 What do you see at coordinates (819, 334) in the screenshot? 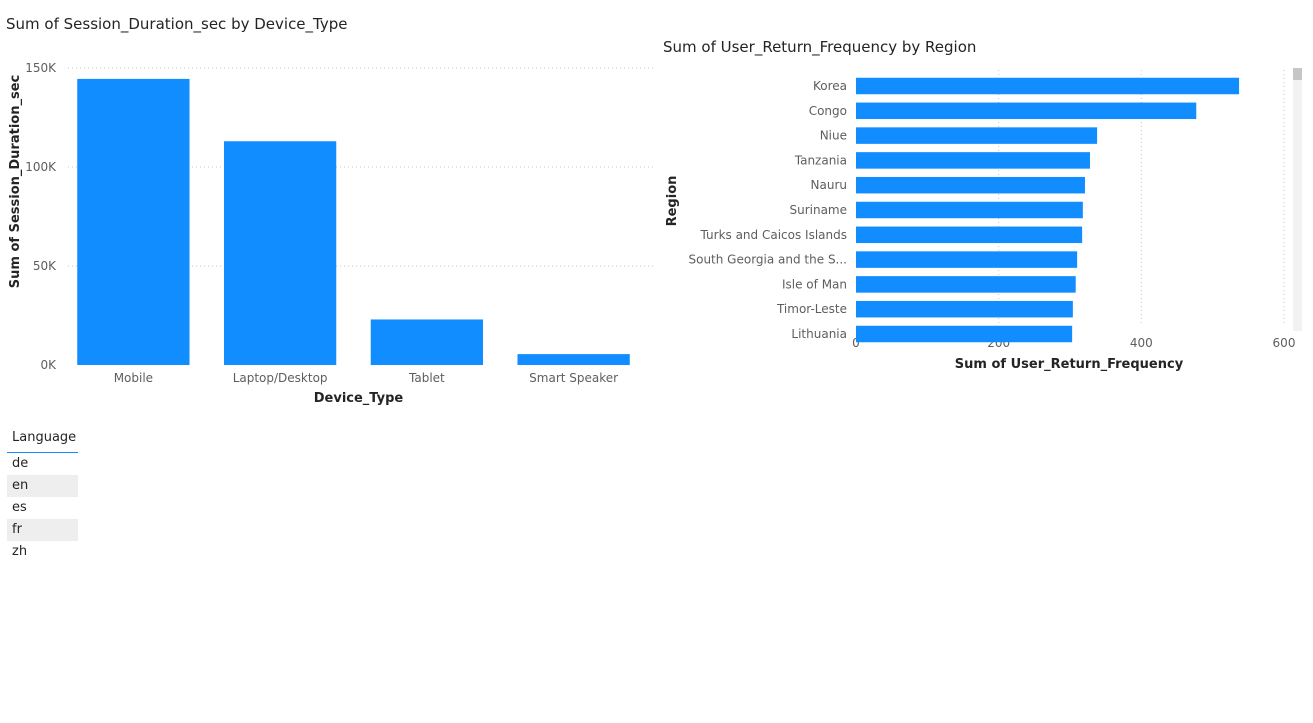
I see `y-tick-label: Lithuania` at bounding box center [819, 334].